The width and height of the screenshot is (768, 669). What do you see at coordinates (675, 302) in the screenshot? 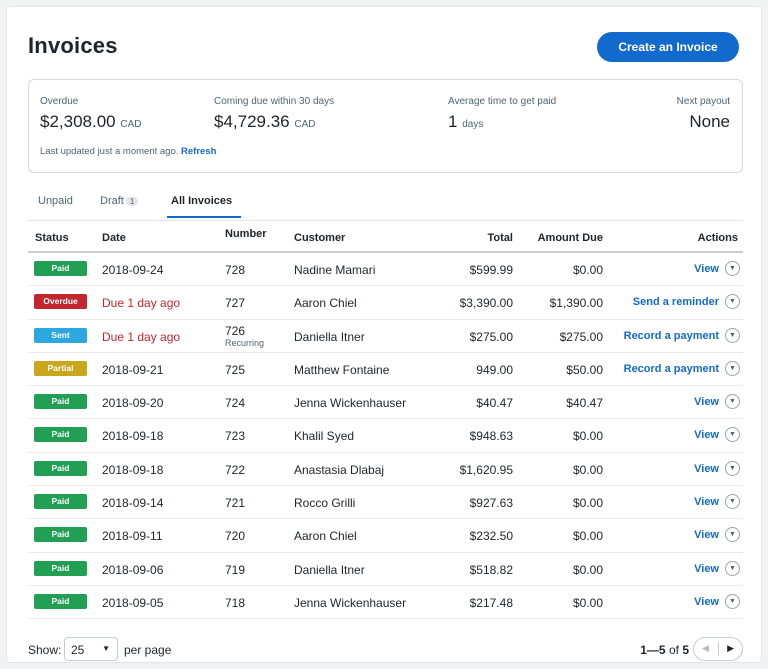
I see `row-action-link: Send a reminder` at bounding box center [675, 302].